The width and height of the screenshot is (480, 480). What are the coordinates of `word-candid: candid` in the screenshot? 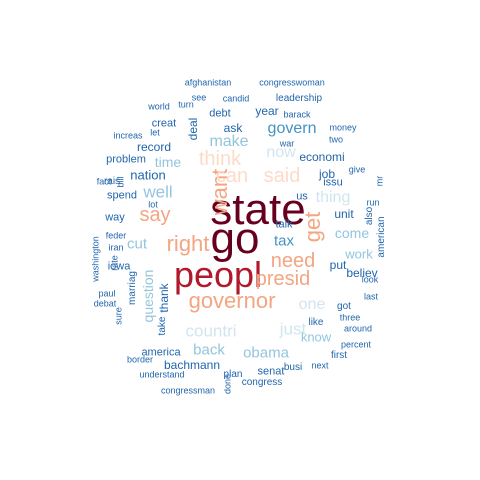 It's located at (236, 98).